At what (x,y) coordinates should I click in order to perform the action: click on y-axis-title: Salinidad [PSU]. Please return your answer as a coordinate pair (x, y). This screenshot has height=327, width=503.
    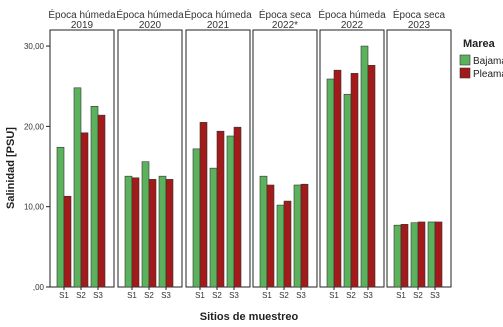
    Looking at the image, I should click on (11, 168).